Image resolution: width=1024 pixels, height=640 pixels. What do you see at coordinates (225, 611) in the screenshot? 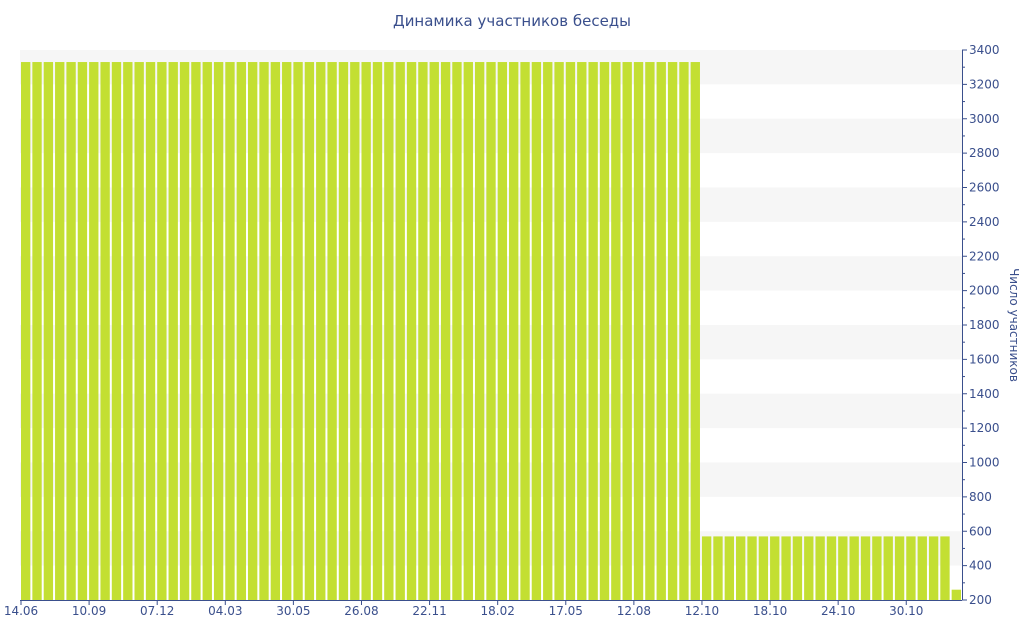
I see `x-tick-label: 04.03` at bounding box center [225, 611].